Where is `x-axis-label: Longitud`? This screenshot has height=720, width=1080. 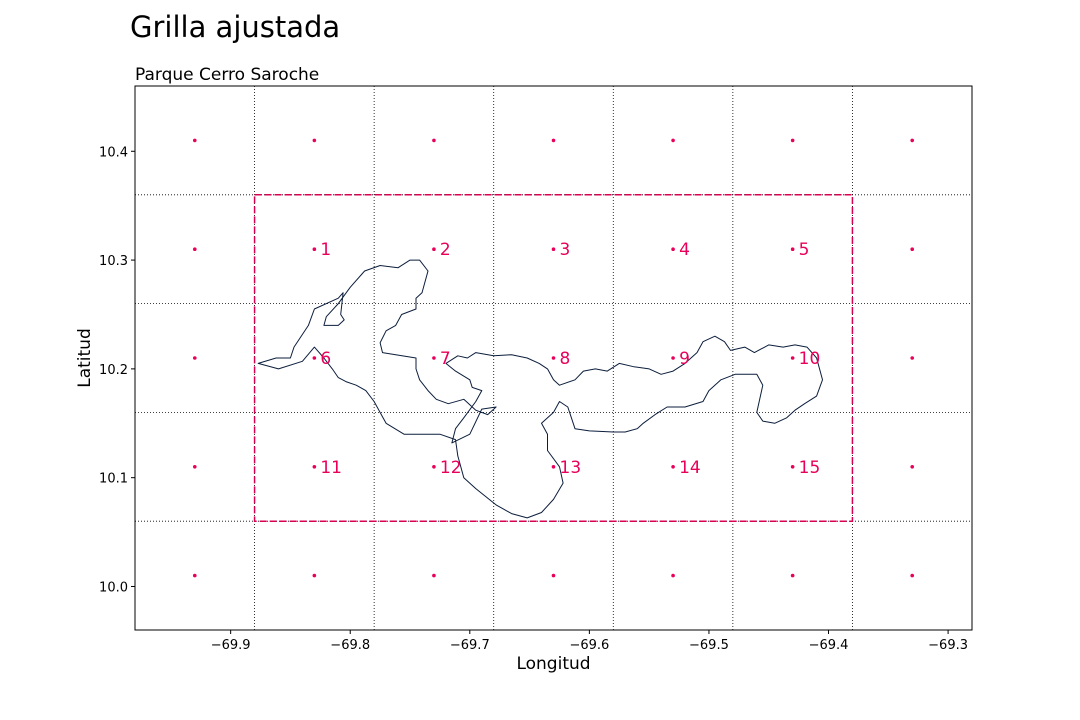 x-axis-label: Longitud is located at coordinates (553, 664).